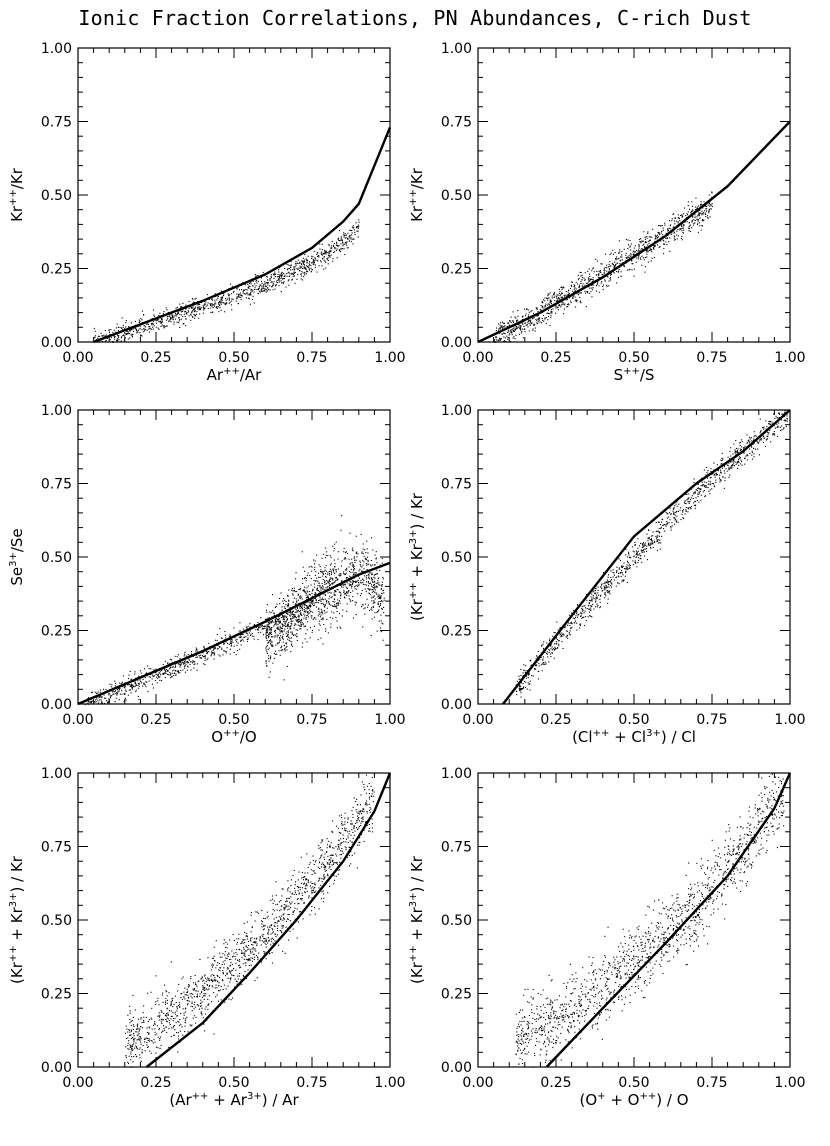 This screenshot has width=830, height=1146. What do you see at coordinates (417, 194) in the screenshot?
I see `y-axis-label: Kr++/Kr` at bounding box center [417, 194].